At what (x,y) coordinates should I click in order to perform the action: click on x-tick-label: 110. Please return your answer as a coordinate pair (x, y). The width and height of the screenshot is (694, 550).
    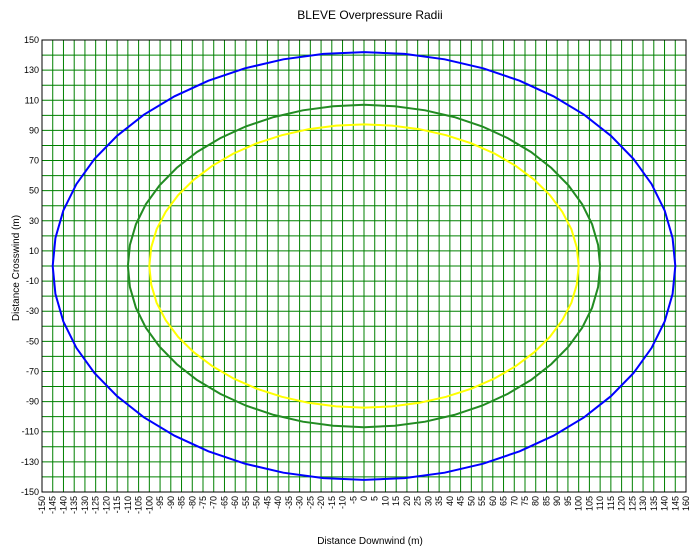
    Looking at the image, I should click on (600, 503).